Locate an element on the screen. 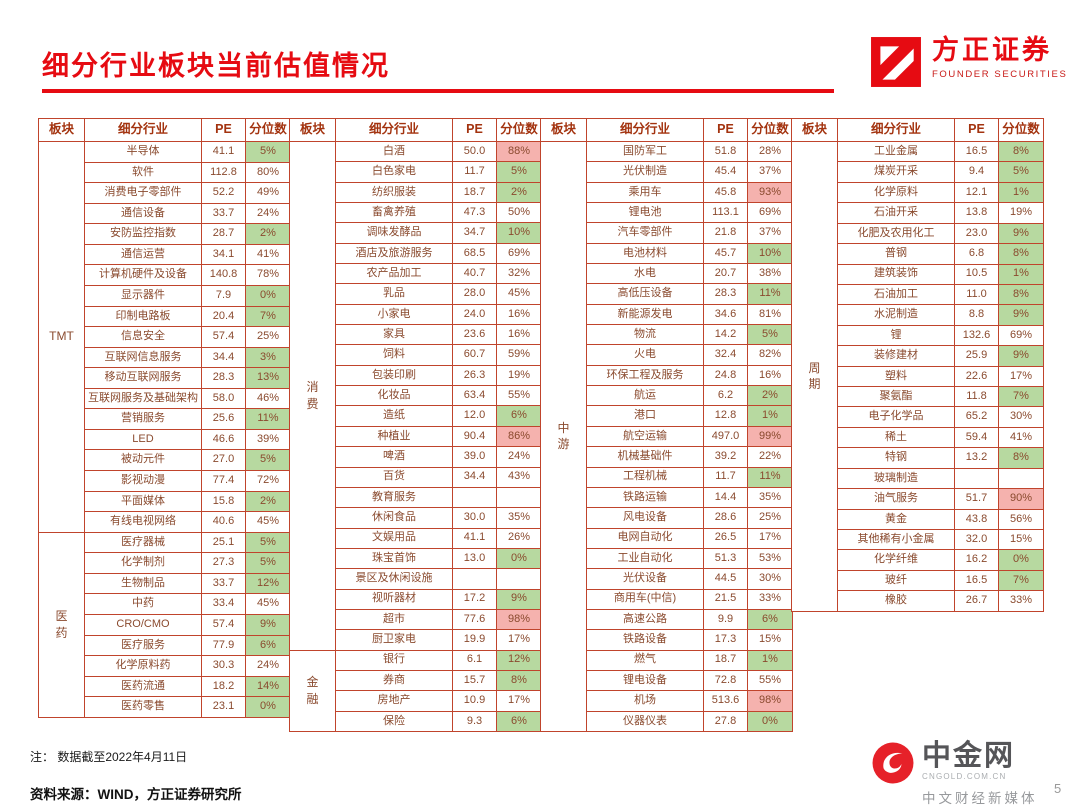 The width and height of the screenshot is (1080, 810). table-row: 机械基础件 39.2 22% is located at coordinates (667, 457).